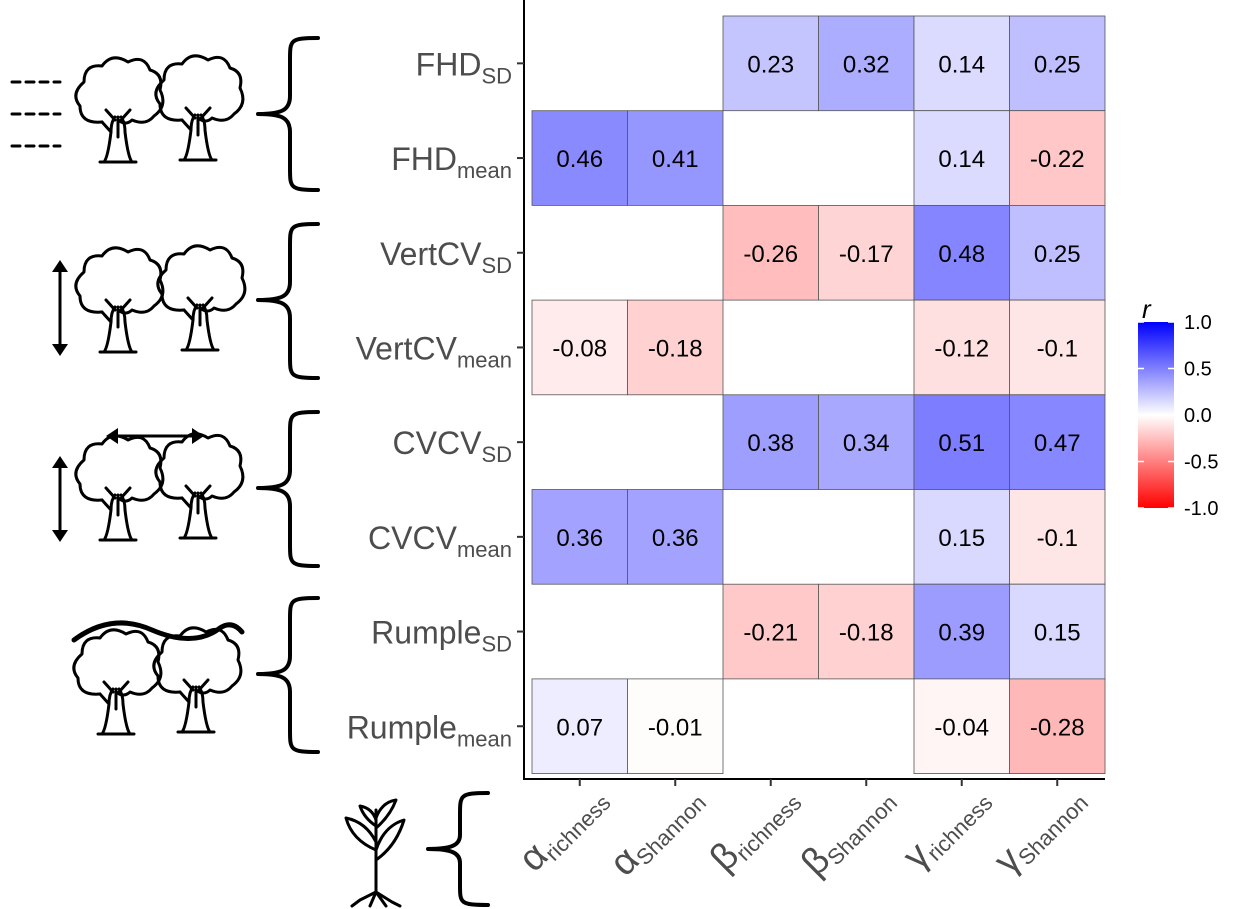 This screenshot has width=1251, height=909. I want to click on cell-value-label-r4-c1: -0.08, so click(579, 348).